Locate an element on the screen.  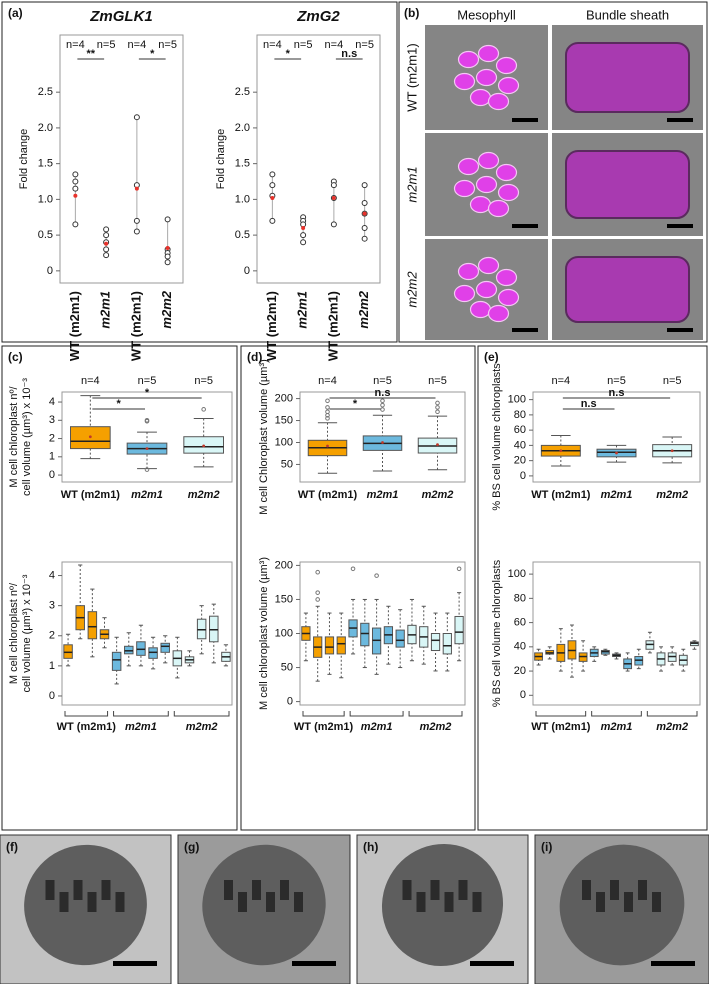
y-tick-label: 100 is located at coordinates (517, 400).